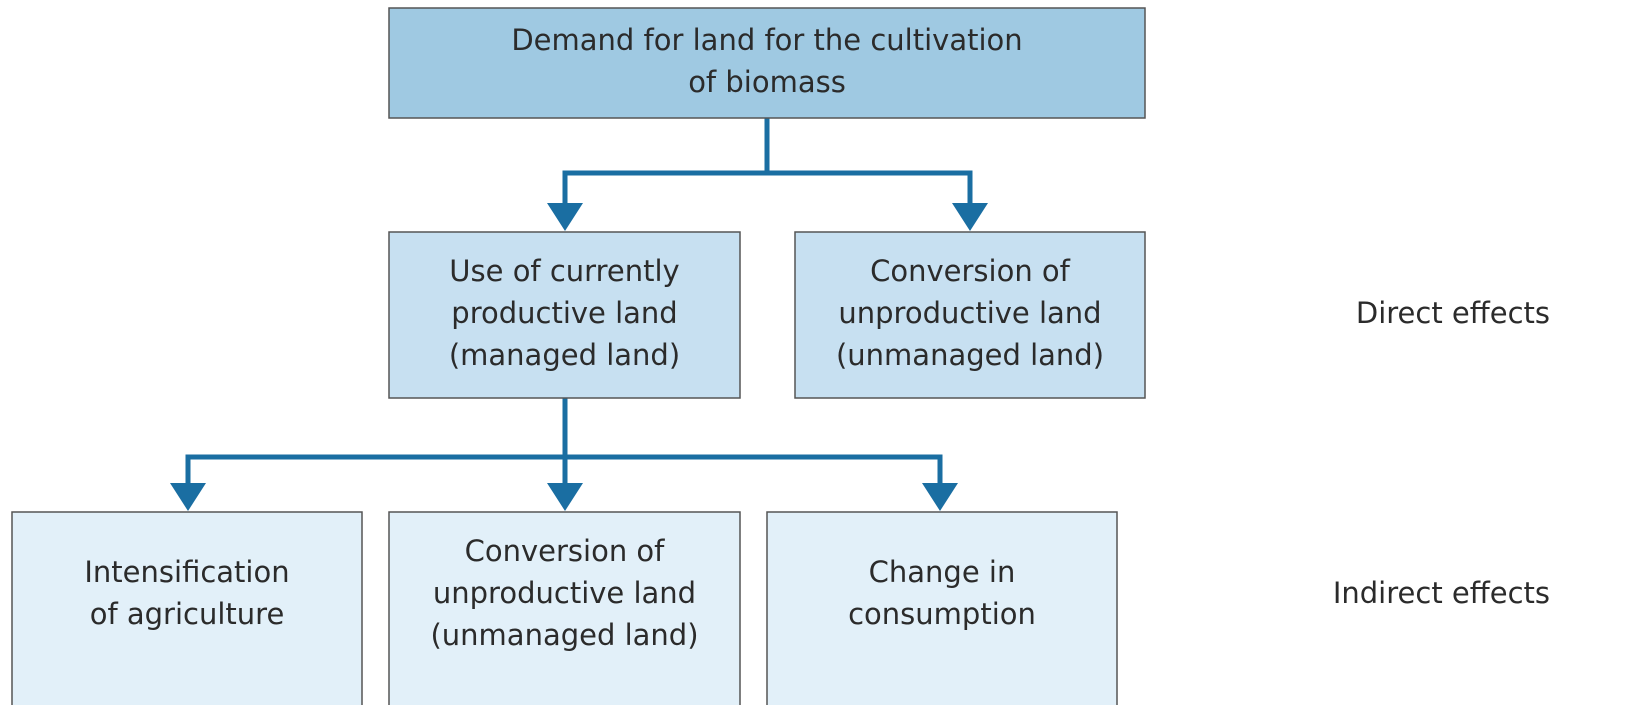 The image size is (1633, 709). Describe the element at coordinates (942, 614) in the screenshot. I see `node-label: consumption` at that location.